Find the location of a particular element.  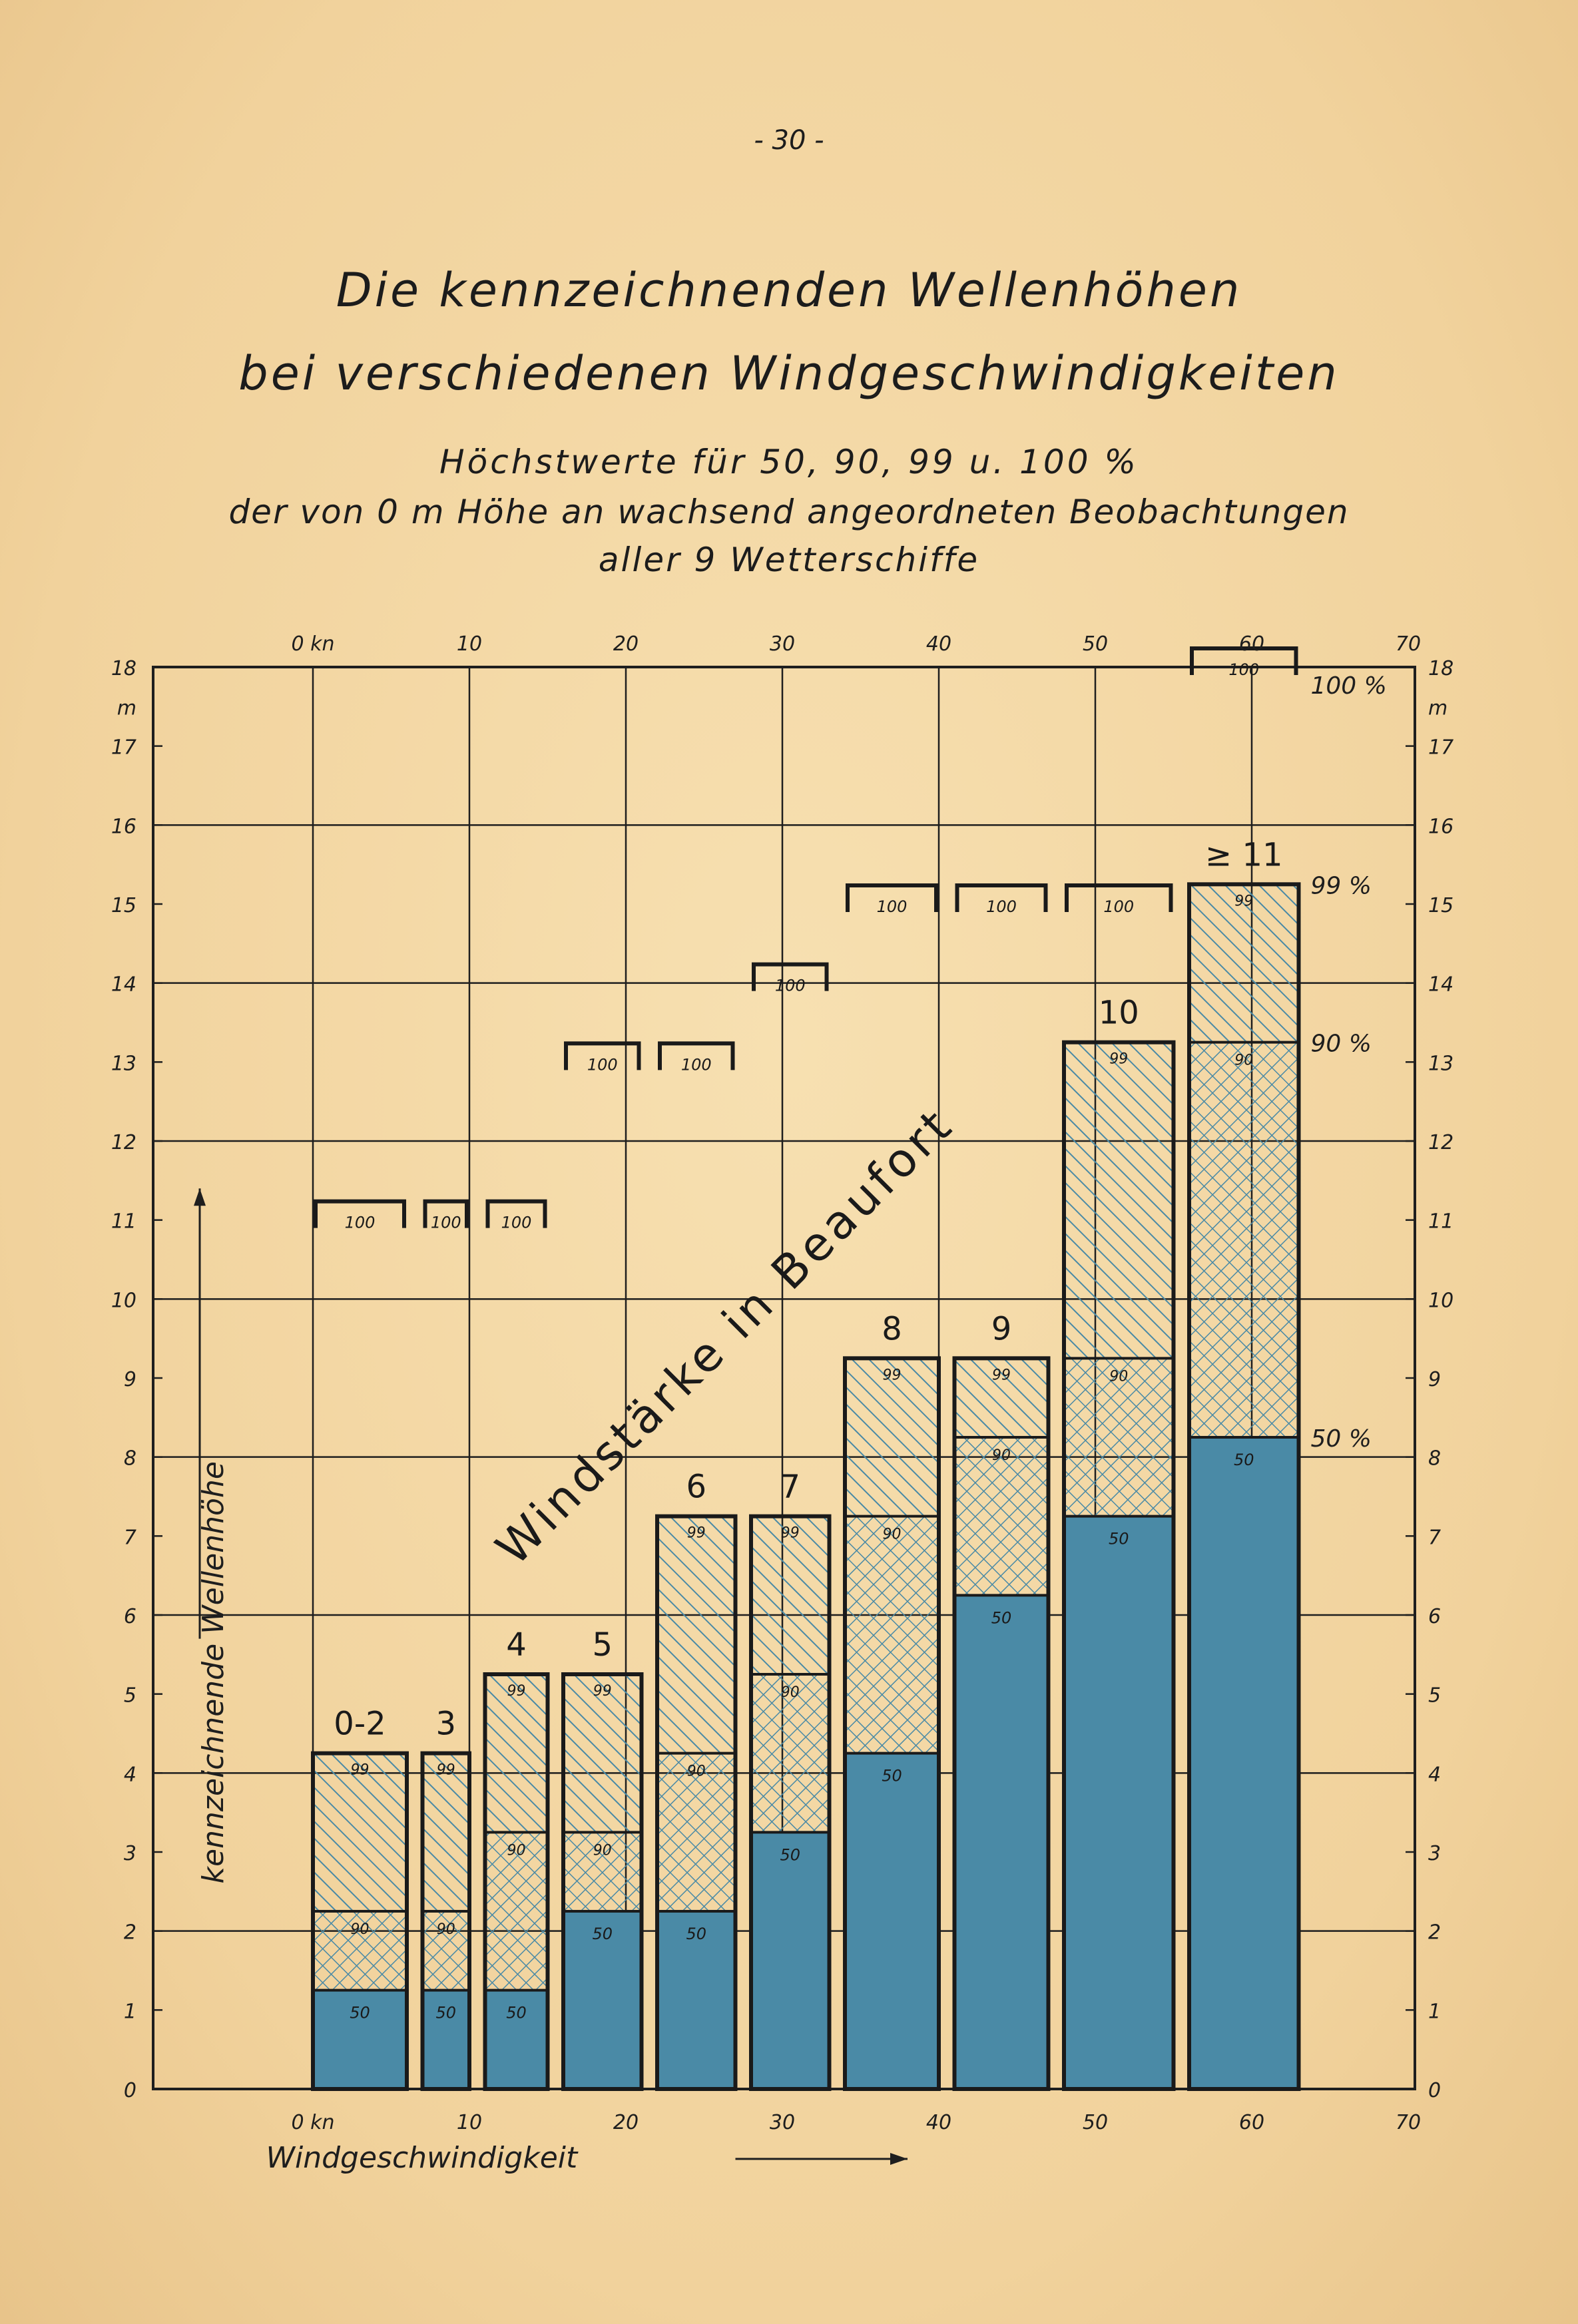

y-tick-label-left: 4 is located at coordinates (130, 1775).